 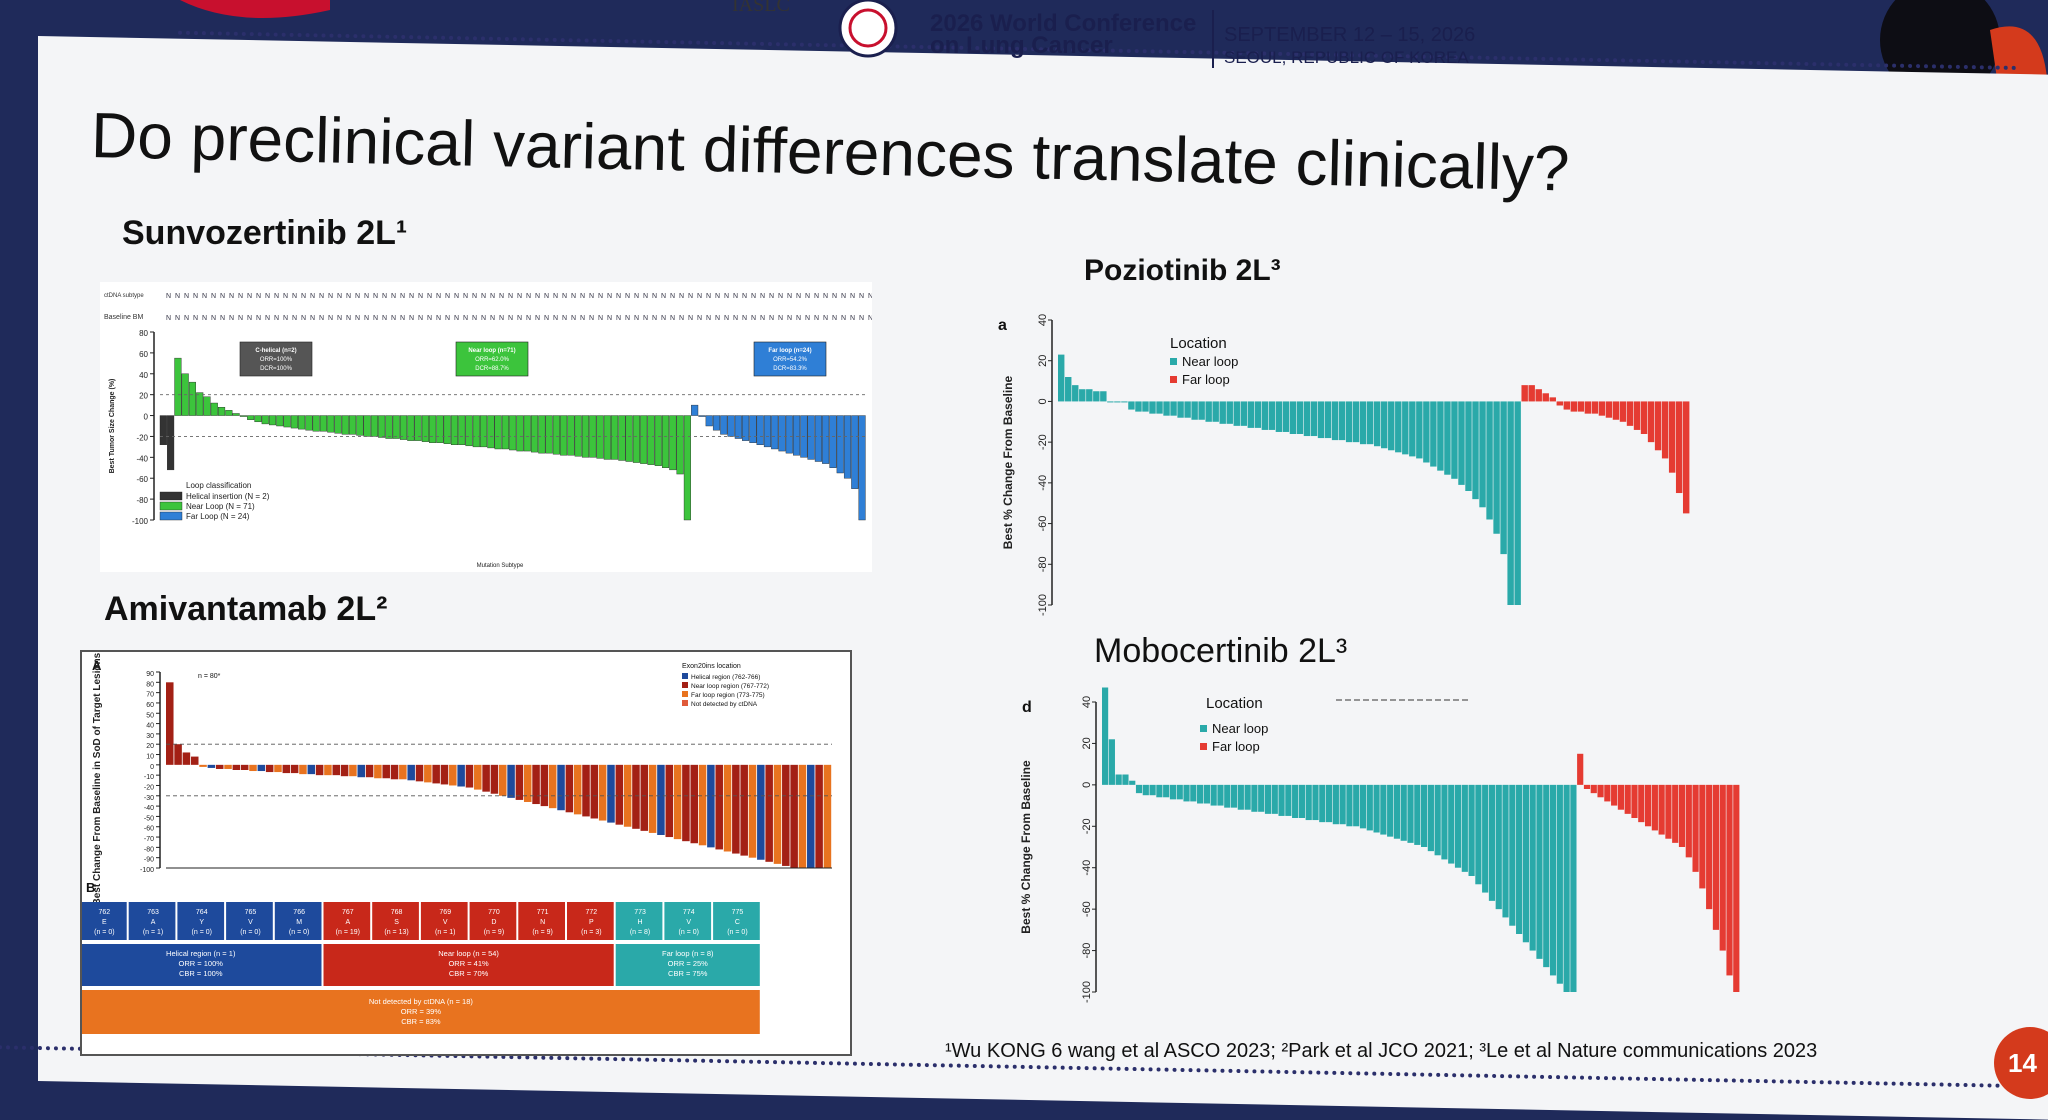 I want to click on legend-label: Near Loop (N = 71), so click(x=220, y=506).